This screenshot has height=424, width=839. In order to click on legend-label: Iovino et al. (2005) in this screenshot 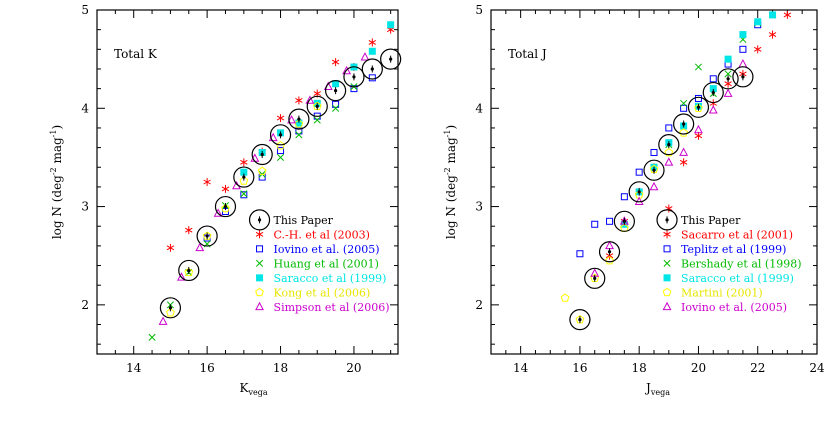, I will do `click(734, 307)`.